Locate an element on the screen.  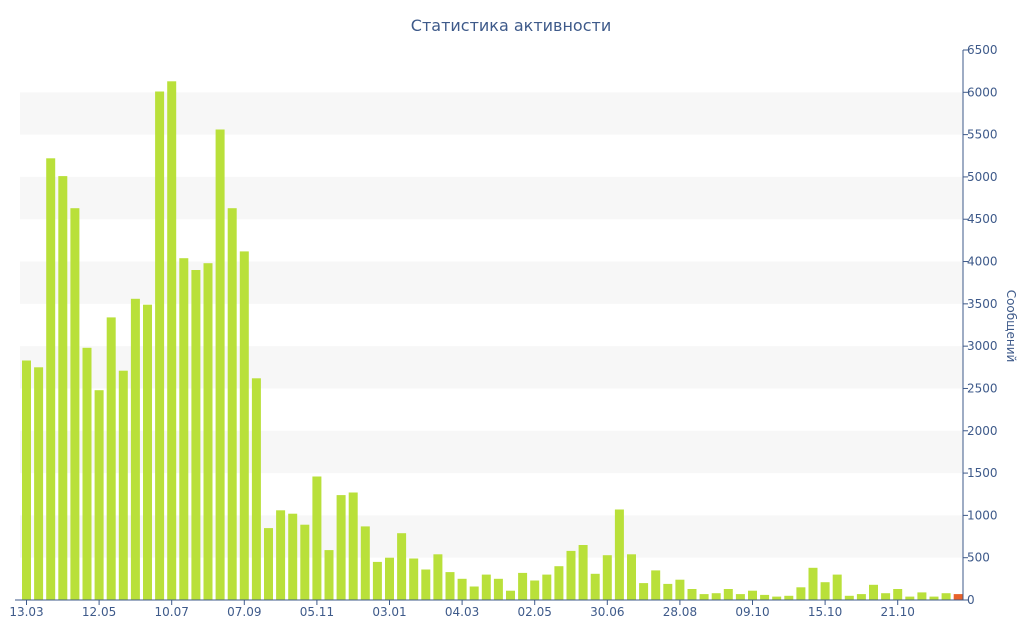
y-tick-label: 2500 is located at coordinates (982, 388).